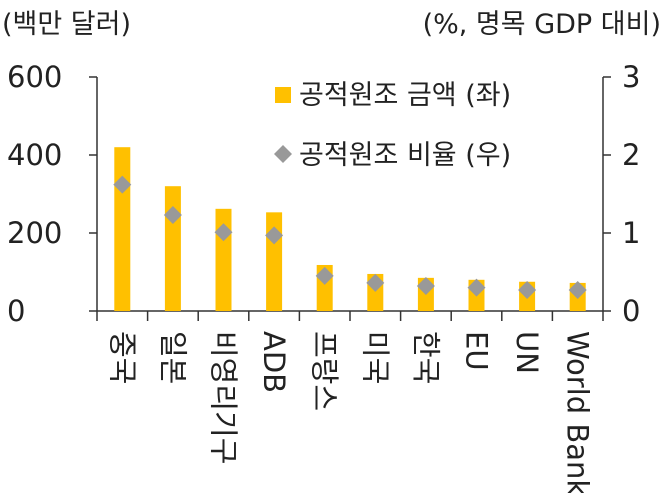 The image size is (665, 493). I want to click on x-axis-category-label: 비영리기구, so click(224, 397).